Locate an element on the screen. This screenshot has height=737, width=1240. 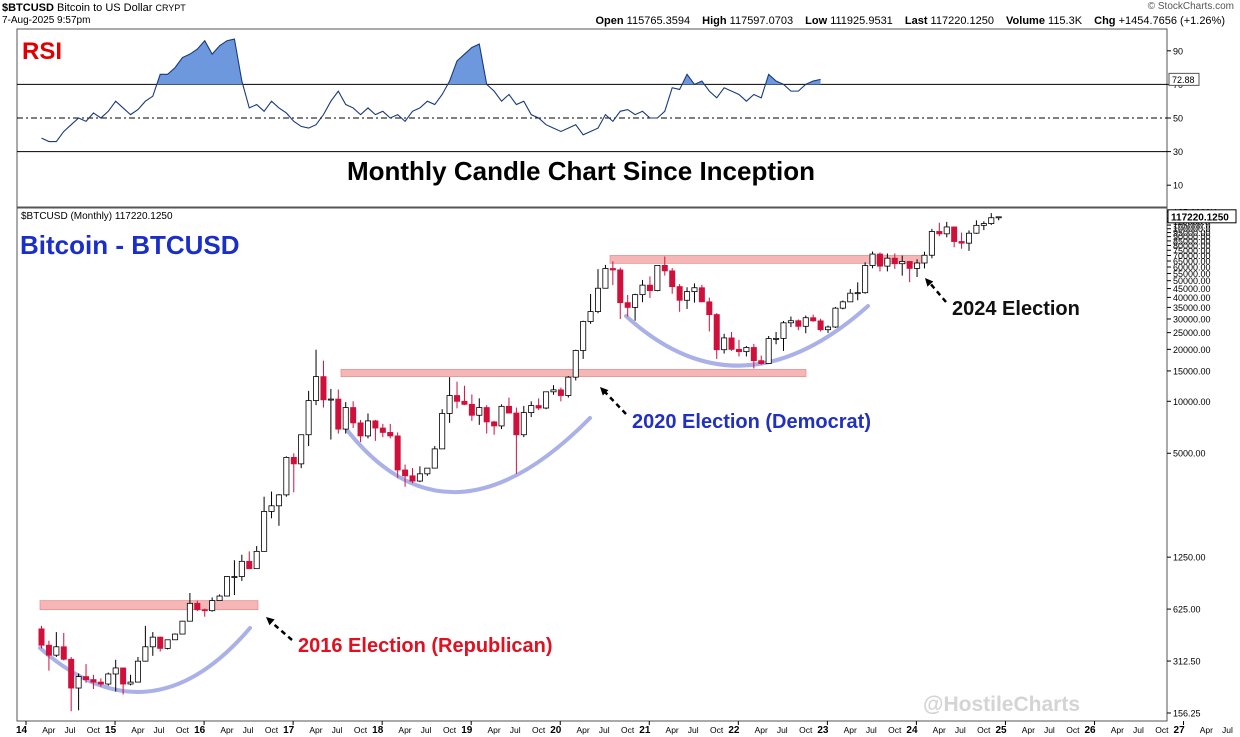
price-tick-label: 95000.00 is located at coordinates (1192, 233).